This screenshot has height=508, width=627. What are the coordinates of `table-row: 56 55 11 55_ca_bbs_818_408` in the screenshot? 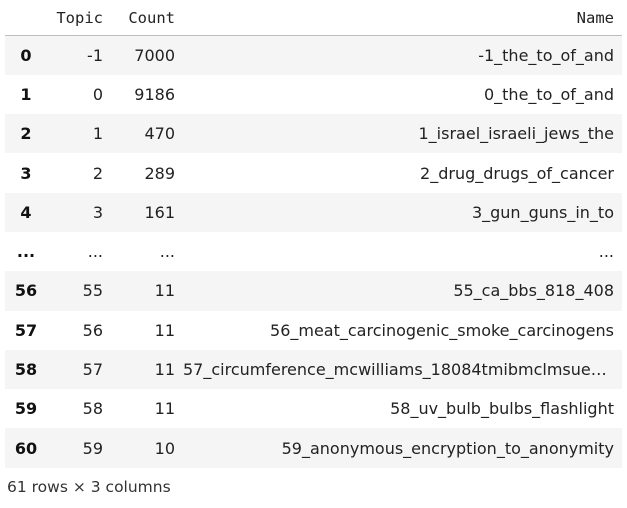 It's located at (313, 291).